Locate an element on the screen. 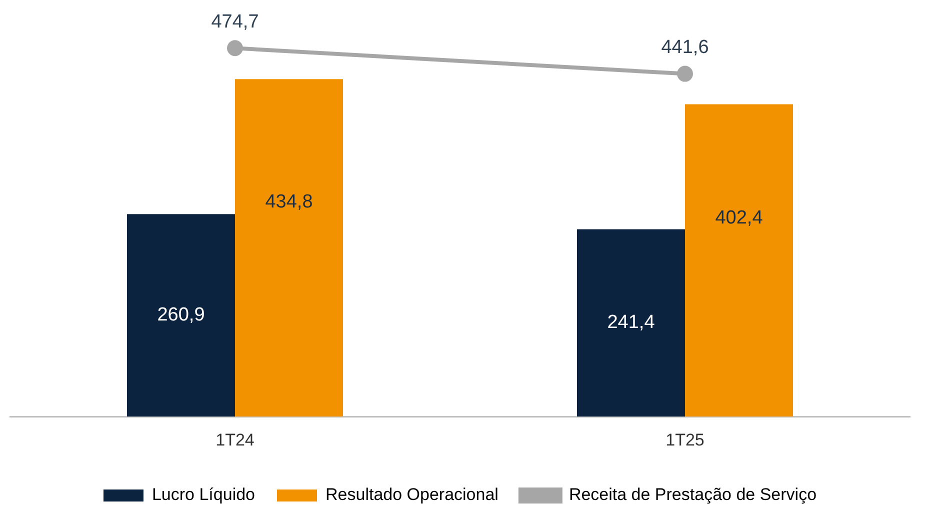 Image resolution: width=940 pixels, height=514 pixels. x-tick-label: 1T24 is located at coordinates (235, 440).